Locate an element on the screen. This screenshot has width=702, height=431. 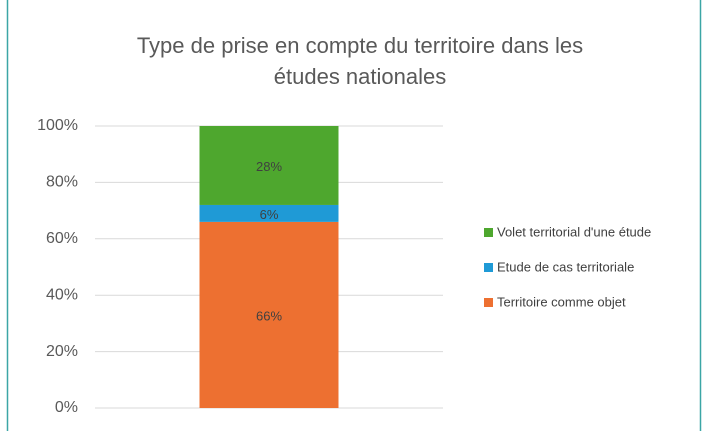
legend-label: Etude de cas territoriale is located at coordinates (565, 266).